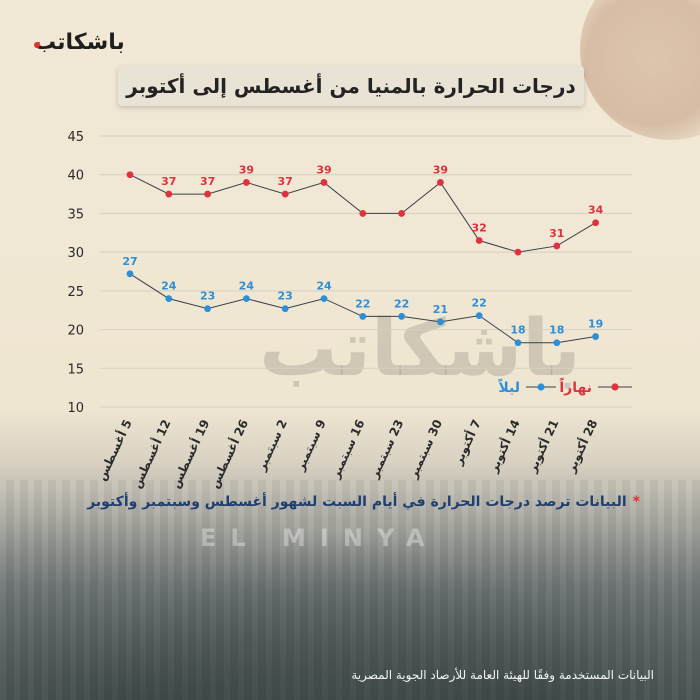  Describe the element at coordinates (75, 369) in the screenshot. I see `y-tick-label: 15` at that location.